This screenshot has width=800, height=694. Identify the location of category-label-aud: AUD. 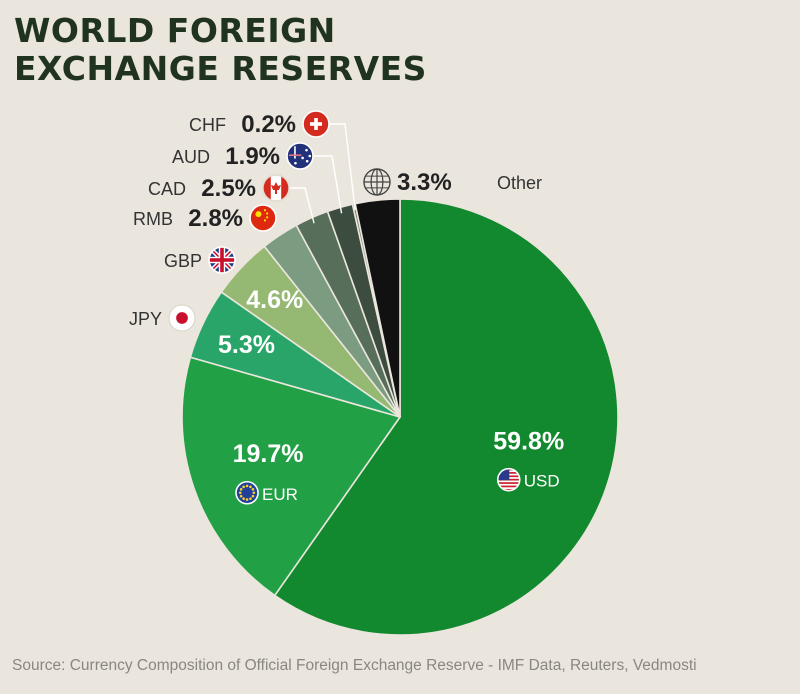
(191, 157).